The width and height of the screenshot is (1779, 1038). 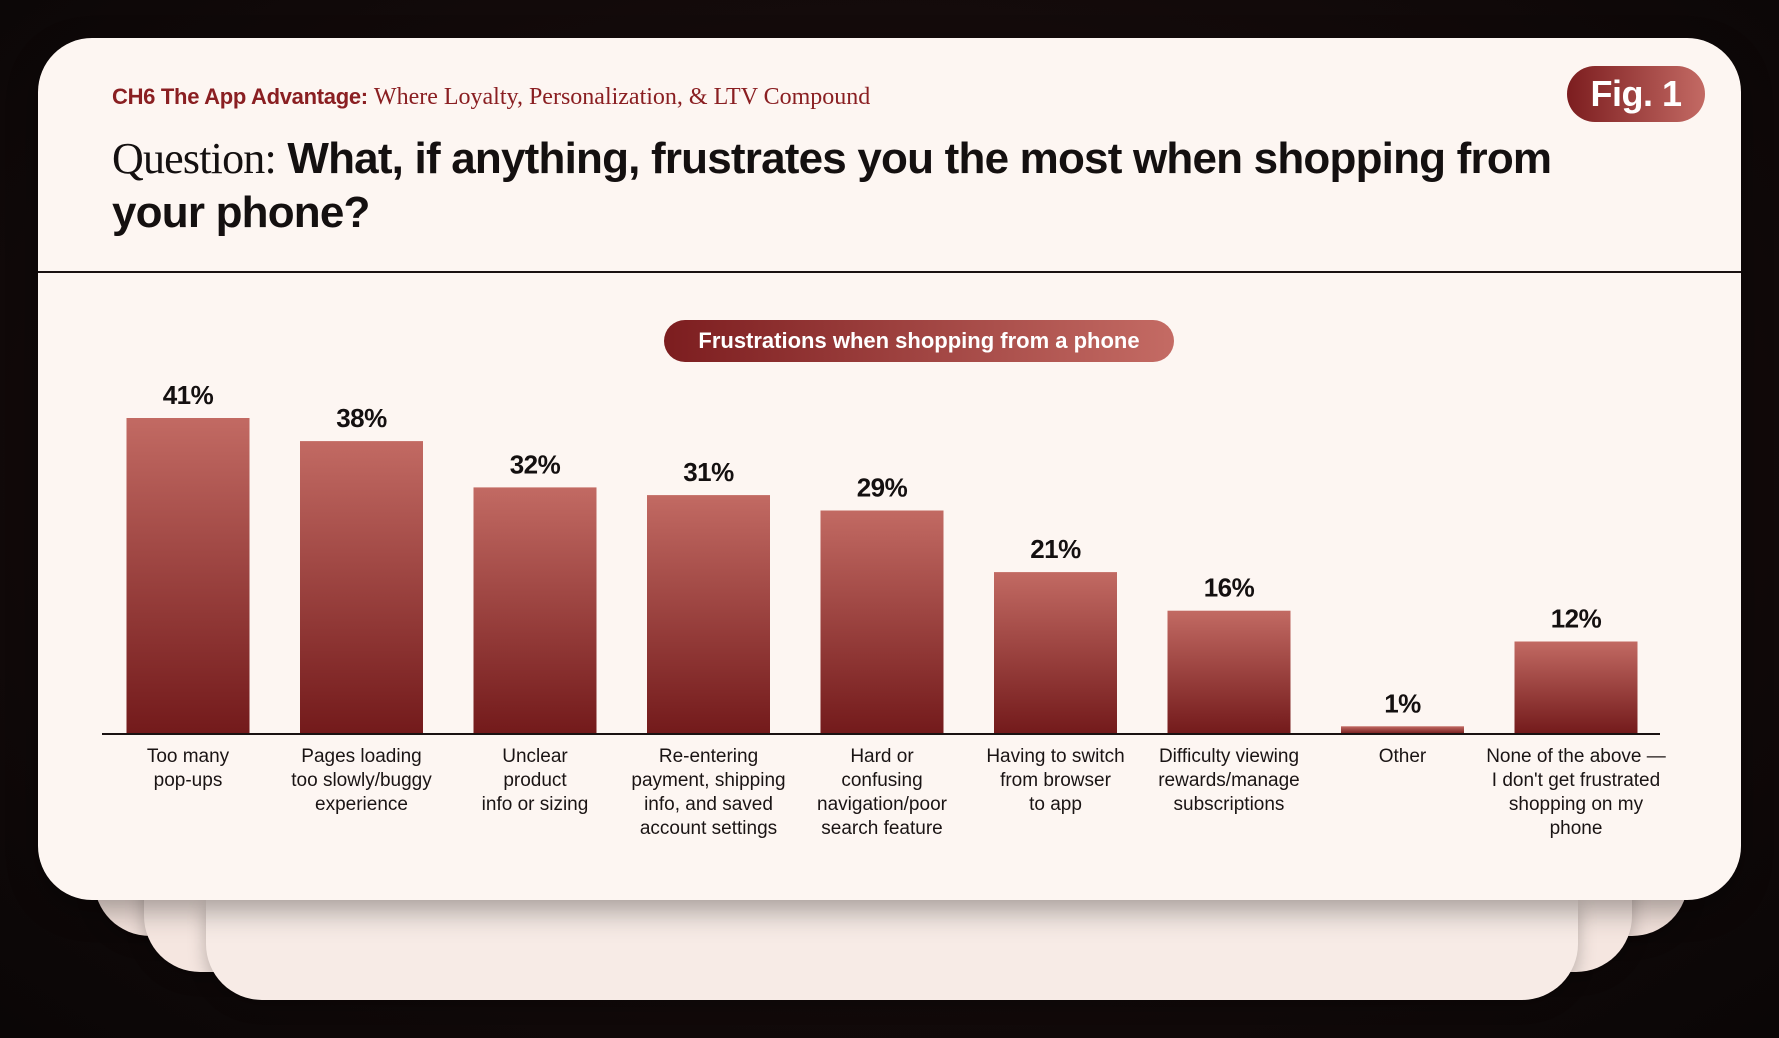 I want to click on category-label-line: pop-ups, so click(x=188, y=780).